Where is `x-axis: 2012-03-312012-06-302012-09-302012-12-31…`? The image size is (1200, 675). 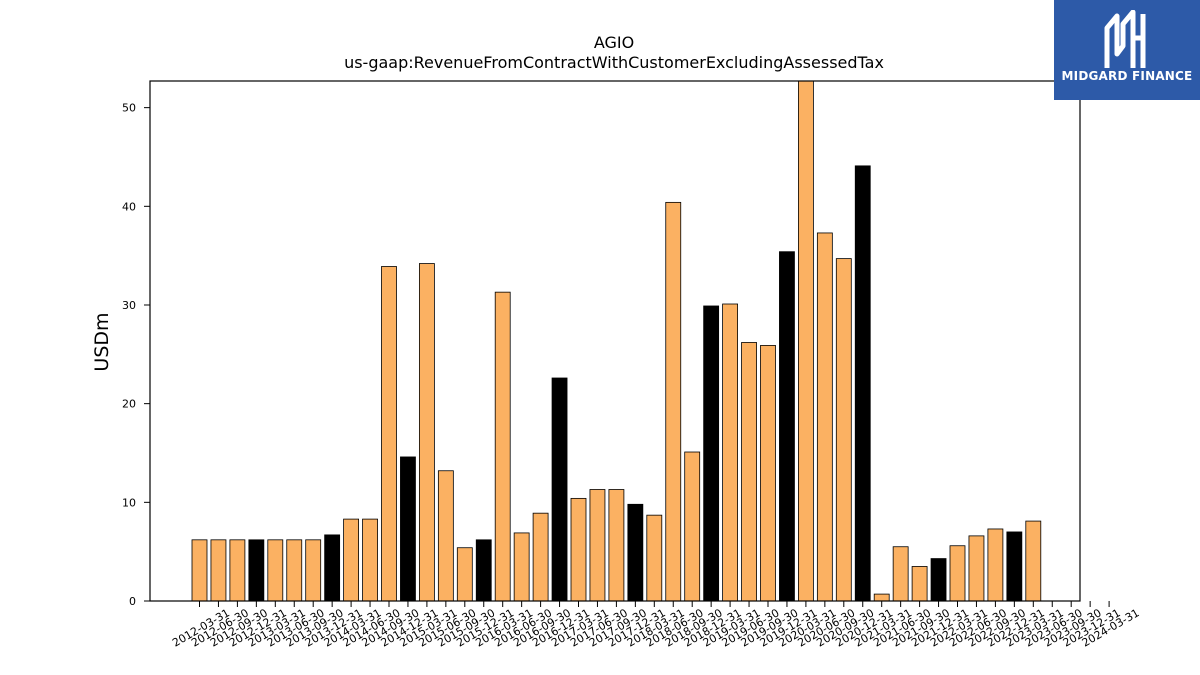 x-axis: 2012-03-312012-06-302012-09-302012-12-31… is located at coordinates (656, 625).